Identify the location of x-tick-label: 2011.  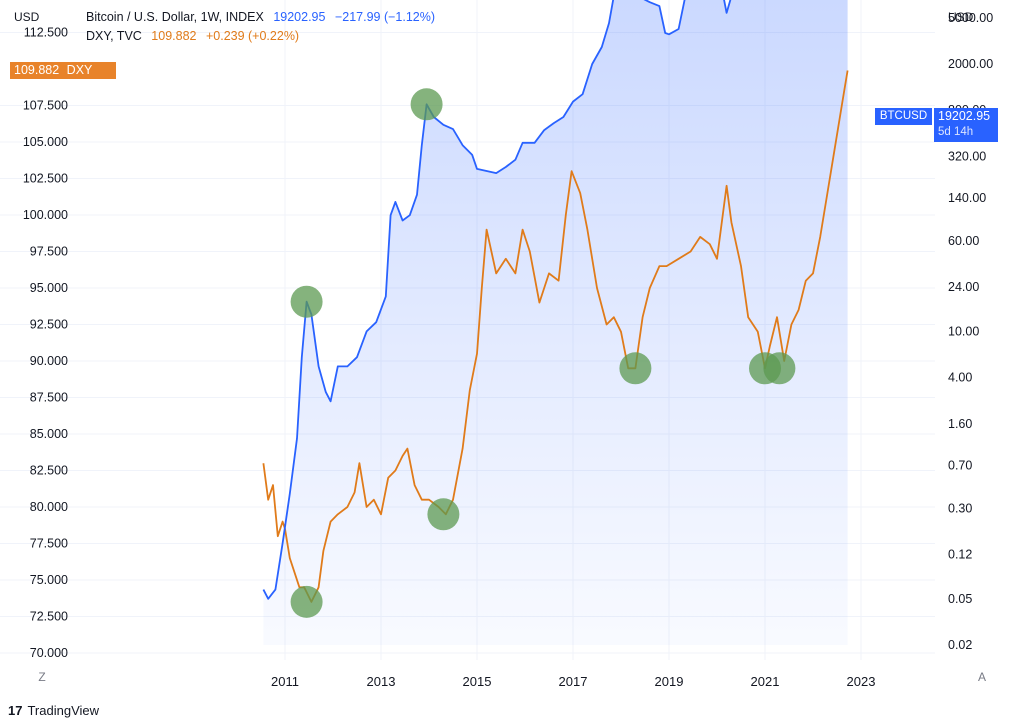
(285, 681).